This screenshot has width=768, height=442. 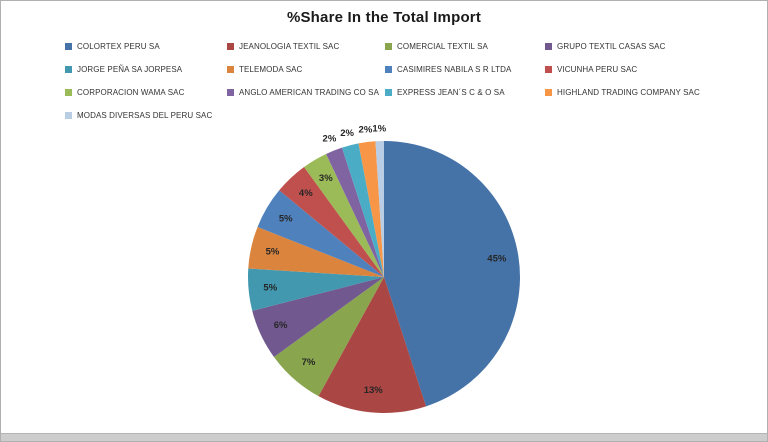 I want to click on slice-percent-label: 13%, so click(x=374, y=390).